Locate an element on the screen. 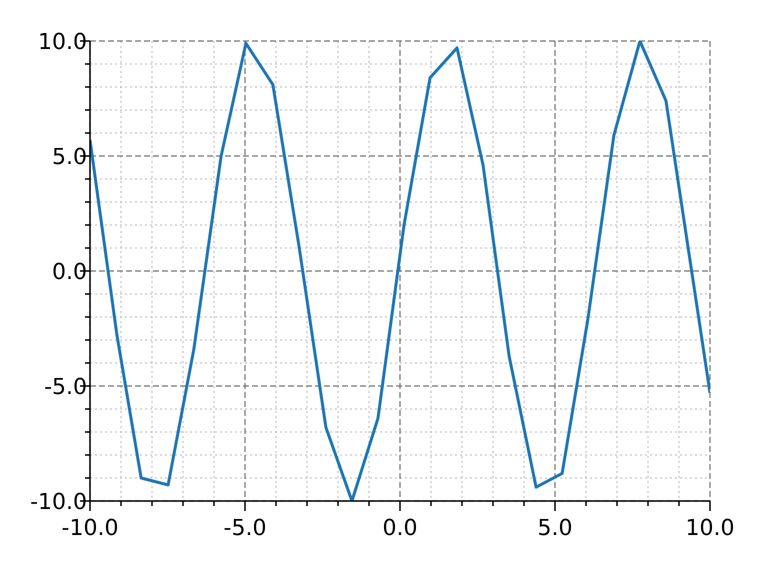  x-tick-label: 0.0 is located at coordinates (400, 528).